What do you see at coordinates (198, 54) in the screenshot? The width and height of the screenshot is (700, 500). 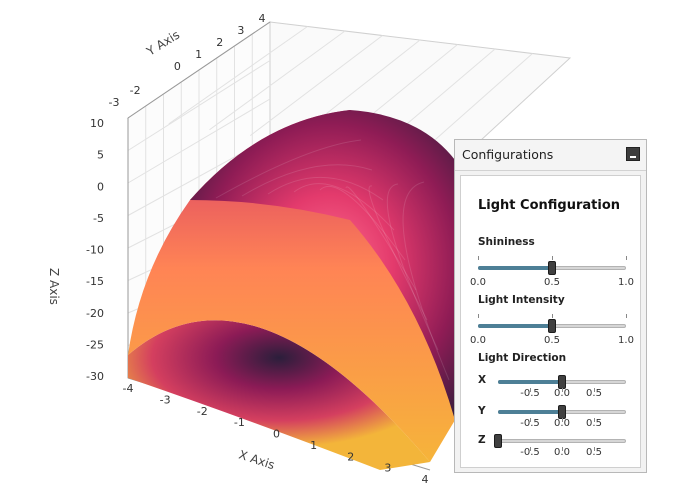 I see `y-tick-label: 1` at bounding box center [198, 54].